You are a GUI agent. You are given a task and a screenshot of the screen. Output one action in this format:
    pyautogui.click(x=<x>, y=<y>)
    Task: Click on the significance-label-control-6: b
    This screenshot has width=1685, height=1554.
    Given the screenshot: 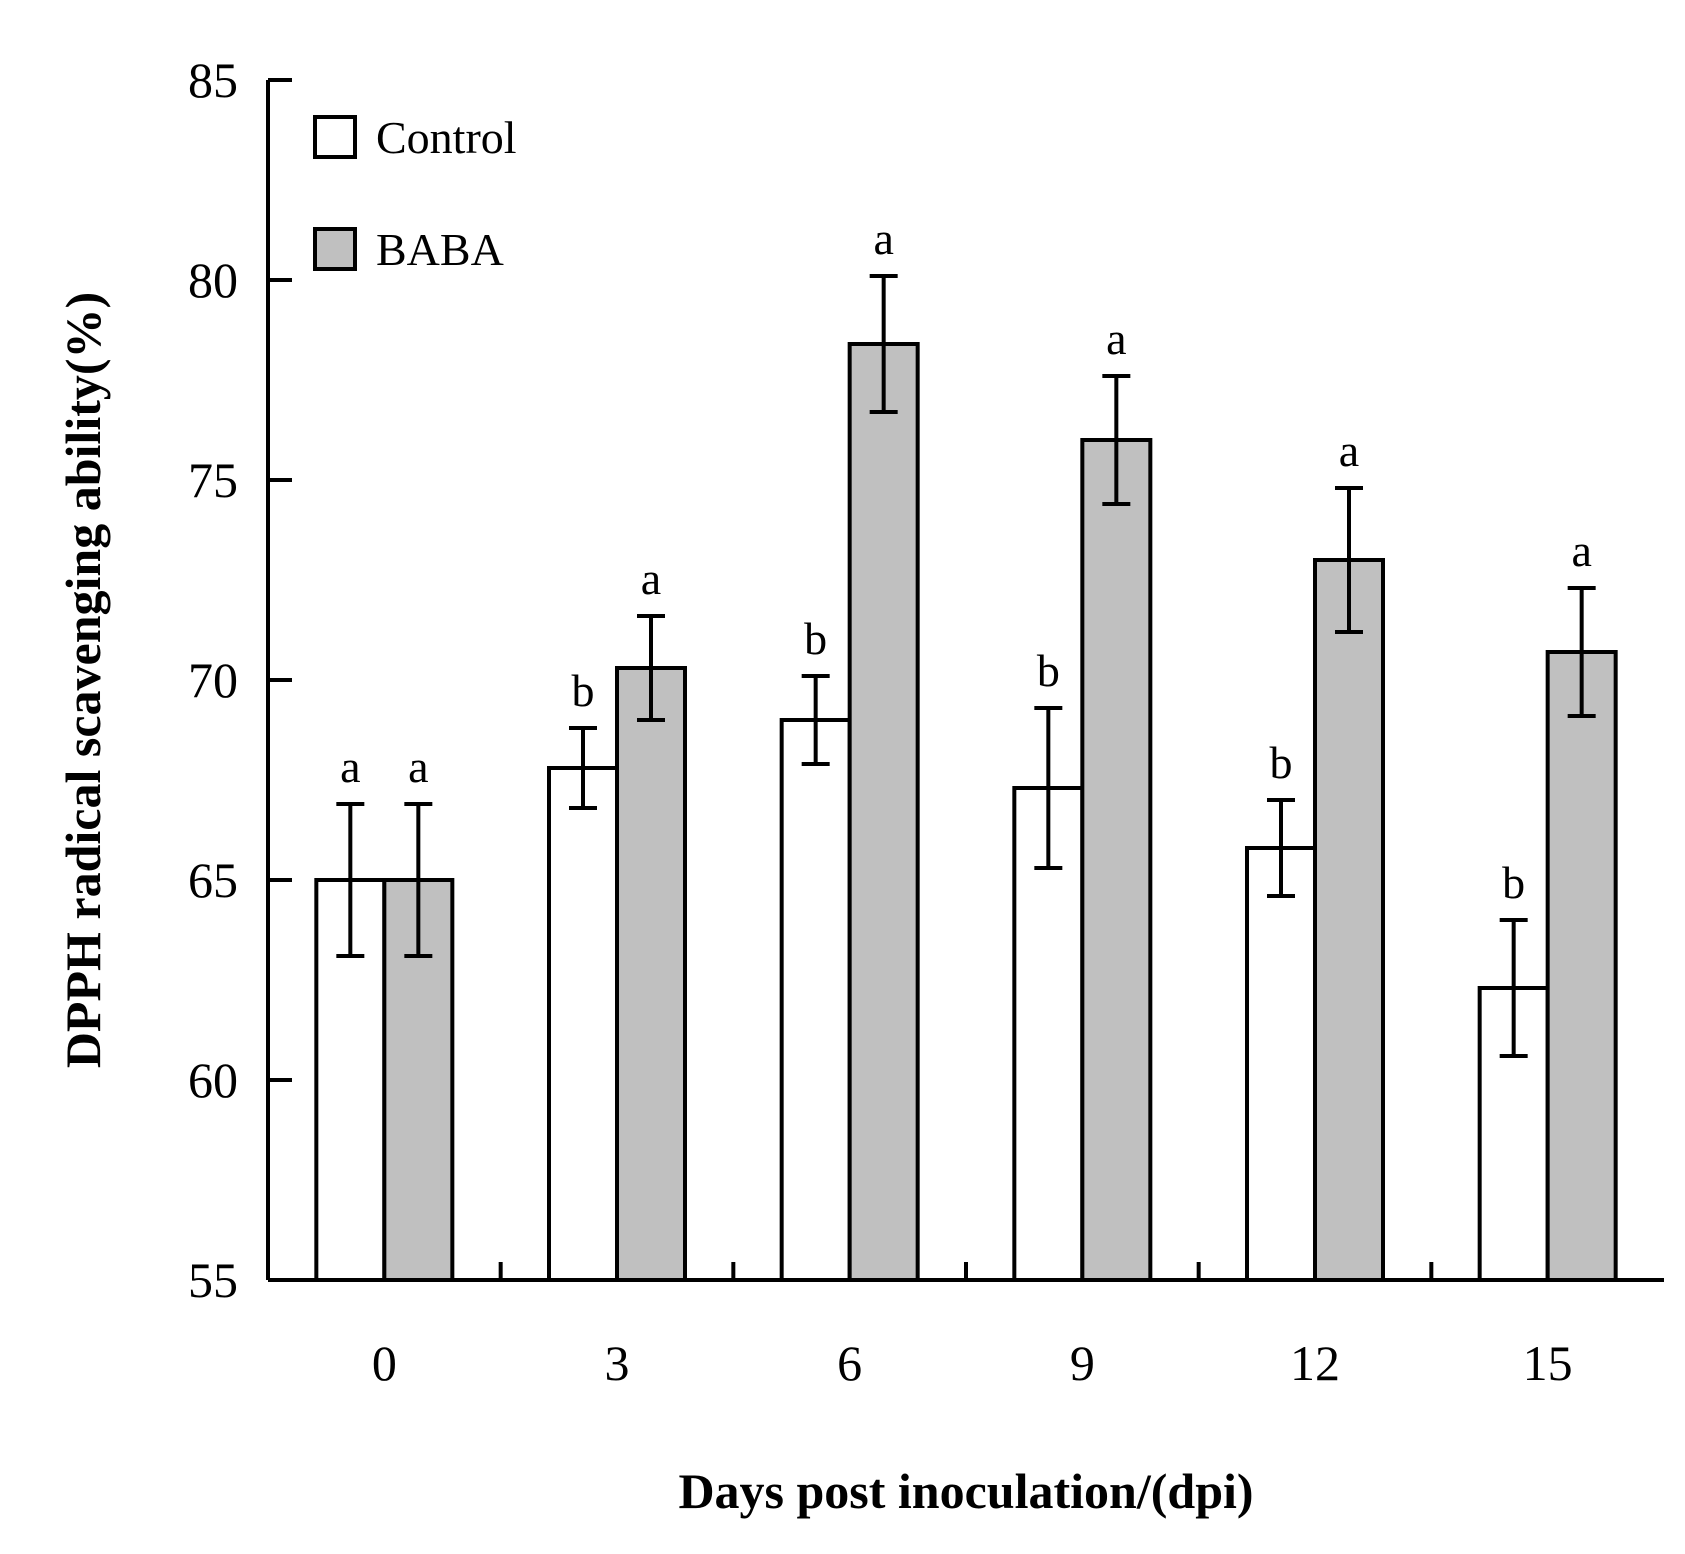 What is the action you would take?
    pyautogui.click(x=815, y=638)
    